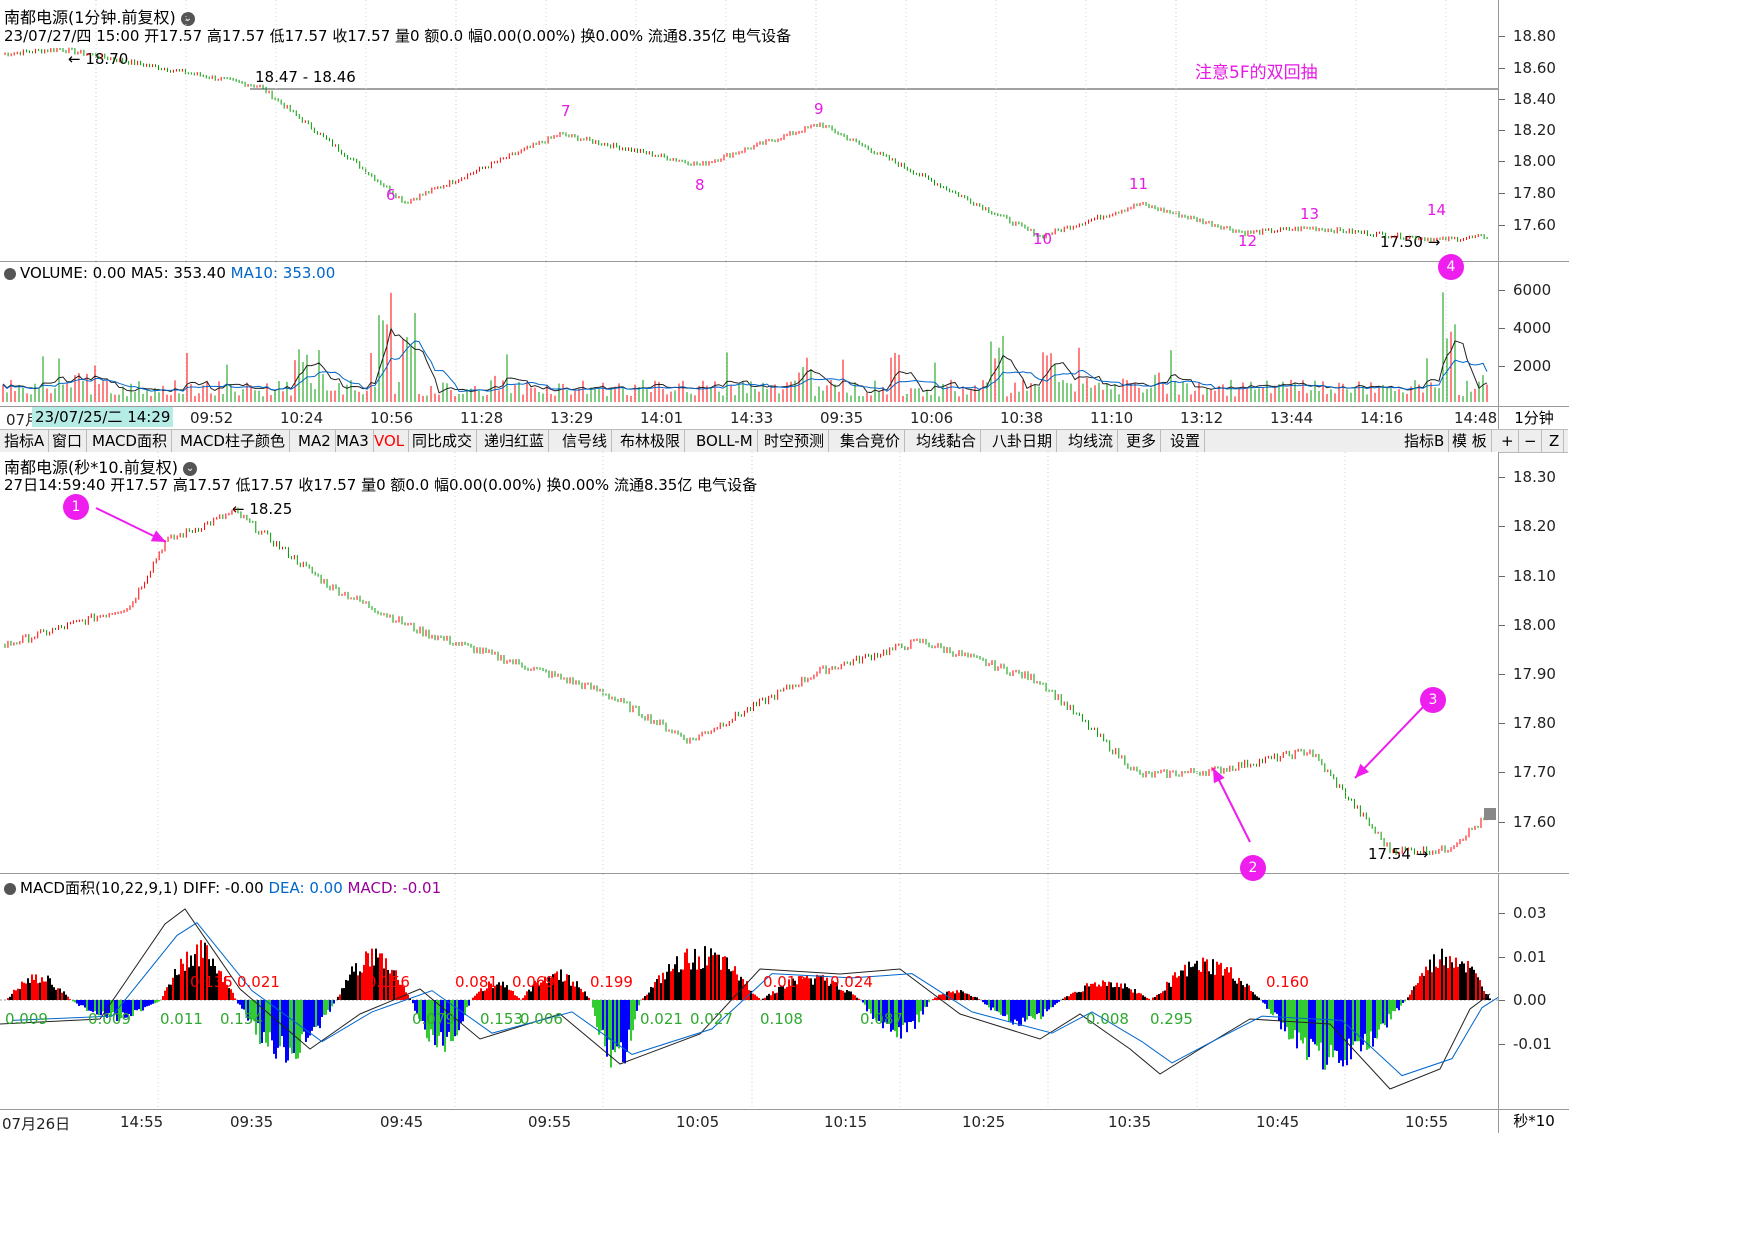 The image size is (1738, 1254). What do you see at coordinates (1508, 441) in the screenshot?
I see `toolbar-right-item-2: +` at bounding box center [1508, 441].